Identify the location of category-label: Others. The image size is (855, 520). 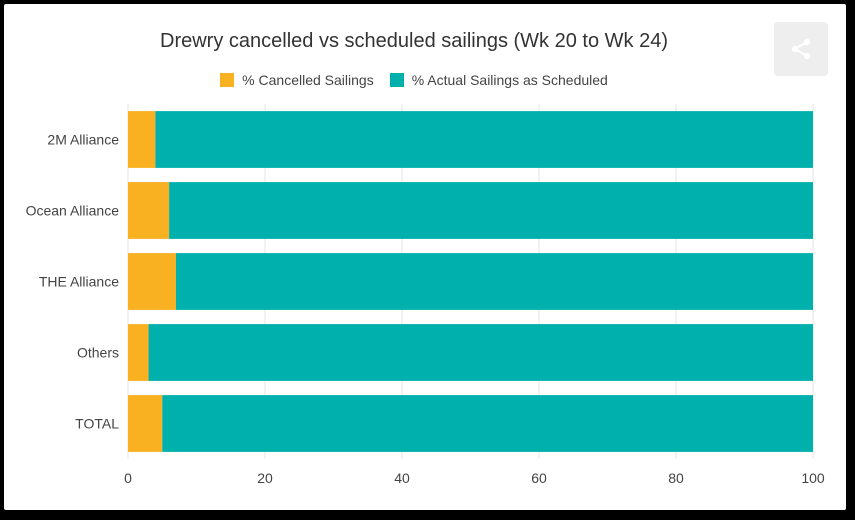
(98, 353).